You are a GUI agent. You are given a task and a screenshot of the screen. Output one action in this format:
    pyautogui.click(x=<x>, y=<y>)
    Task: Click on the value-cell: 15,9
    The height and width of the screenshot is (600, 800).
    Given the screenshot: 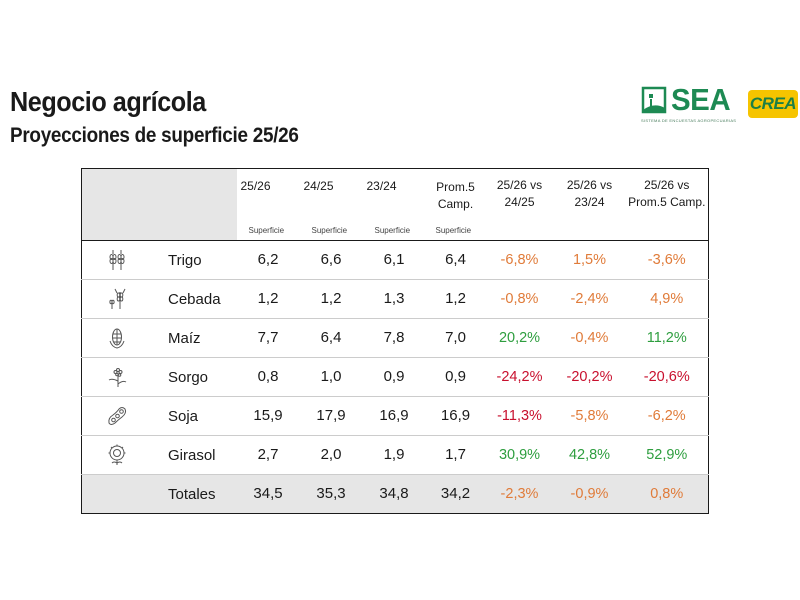 What is the action you would take?
    pyautogui.click(x=268, y=416)
    